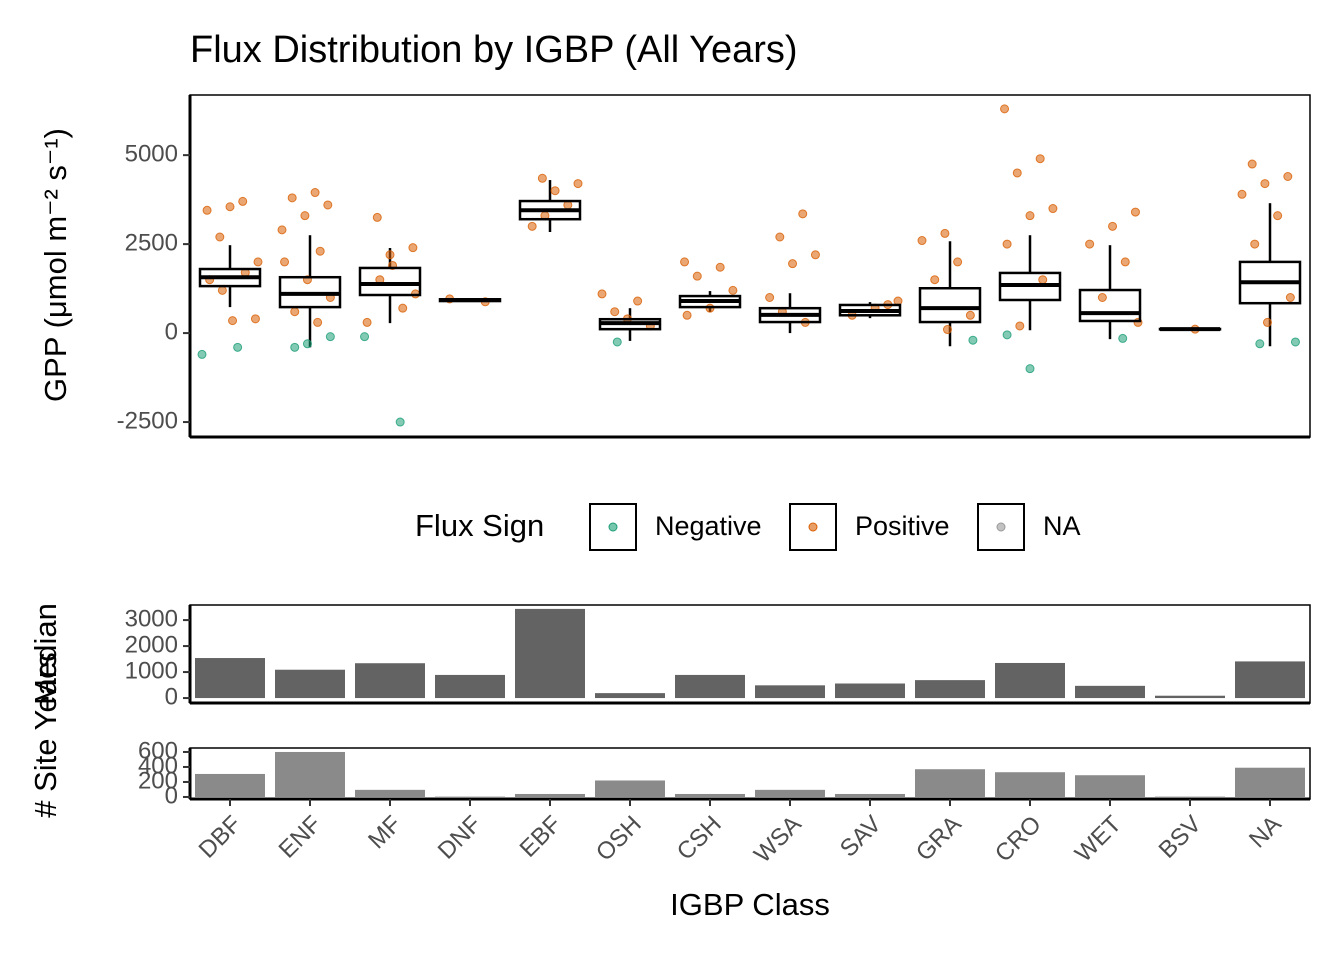 The image size is (1344, 965). Describe the element at coordinates (902, 526) in the screenshot. I see `legend-label: Positive` at that location.